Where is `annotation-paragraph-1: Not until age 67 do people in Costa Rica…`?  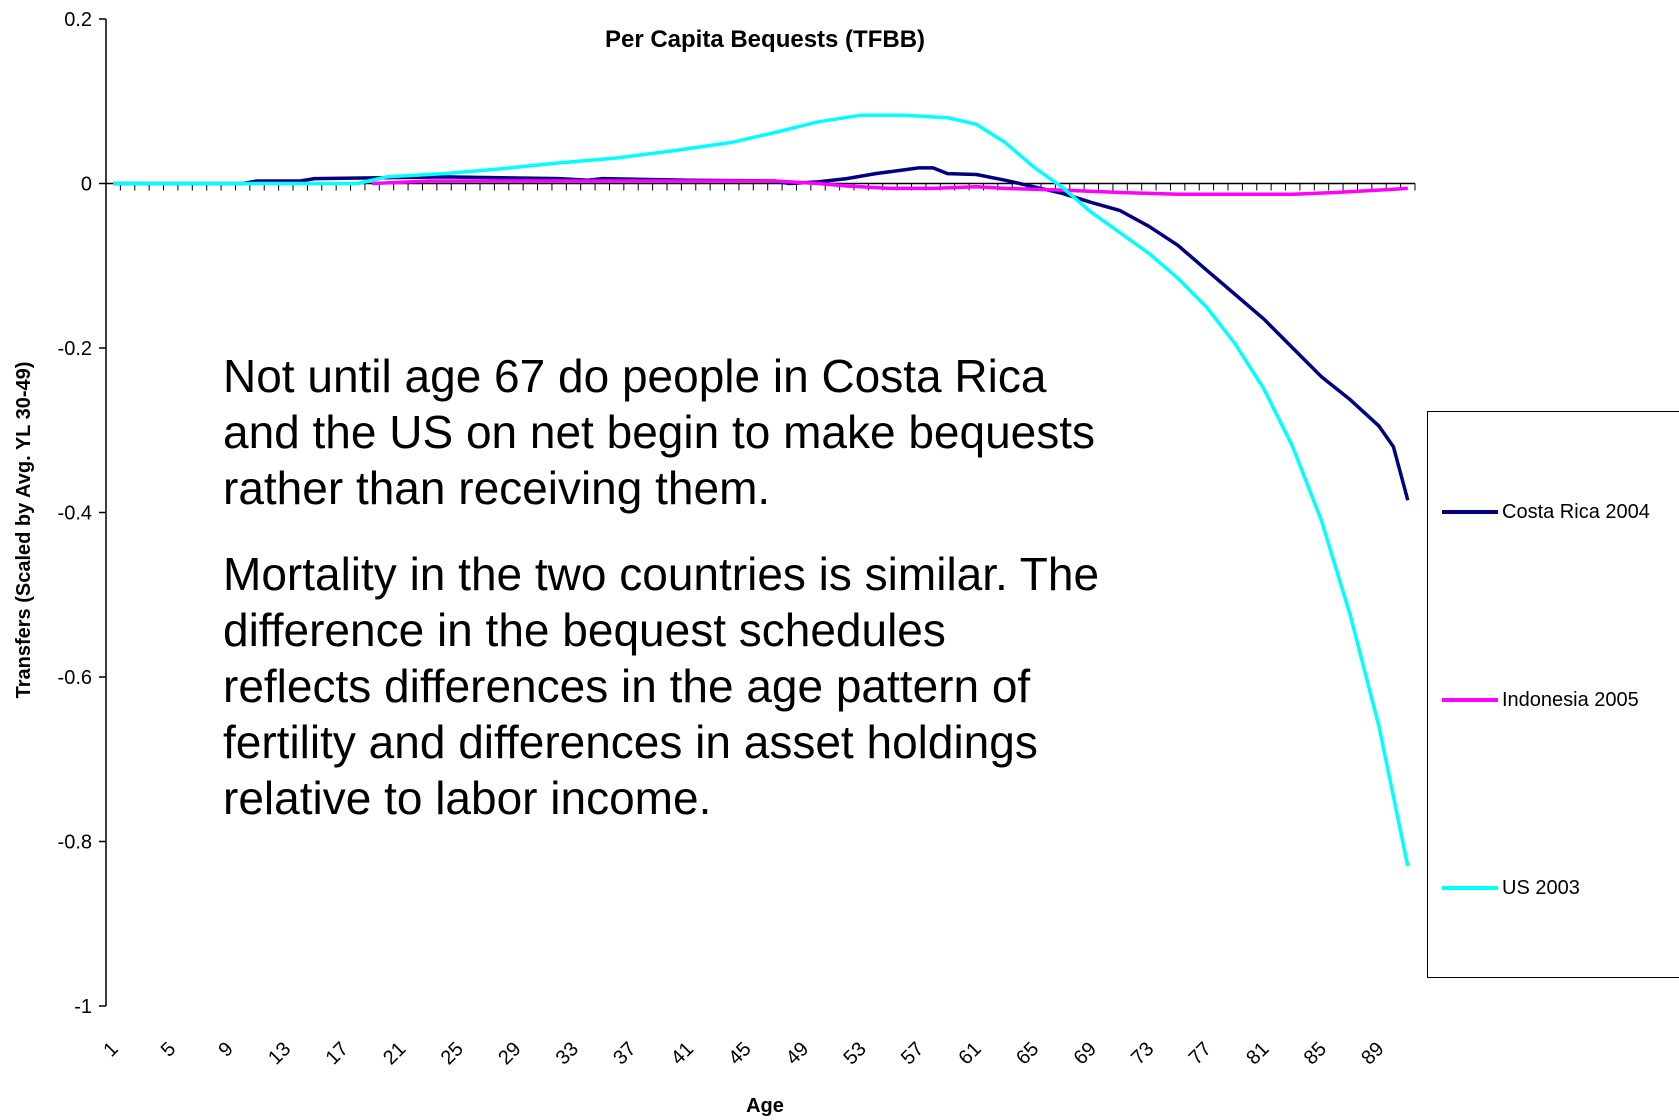 annotation-paragraph-1: Not until age 67 do people in Costa Rica… is located at coordinates (659, 432).